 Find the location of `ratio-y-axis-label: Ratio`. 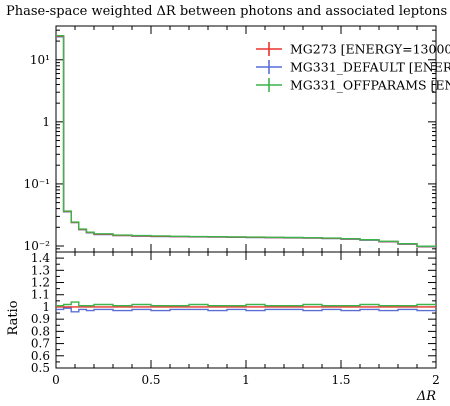

ratio-y-axis-label: Ratio is located at coordinates (13, 317).